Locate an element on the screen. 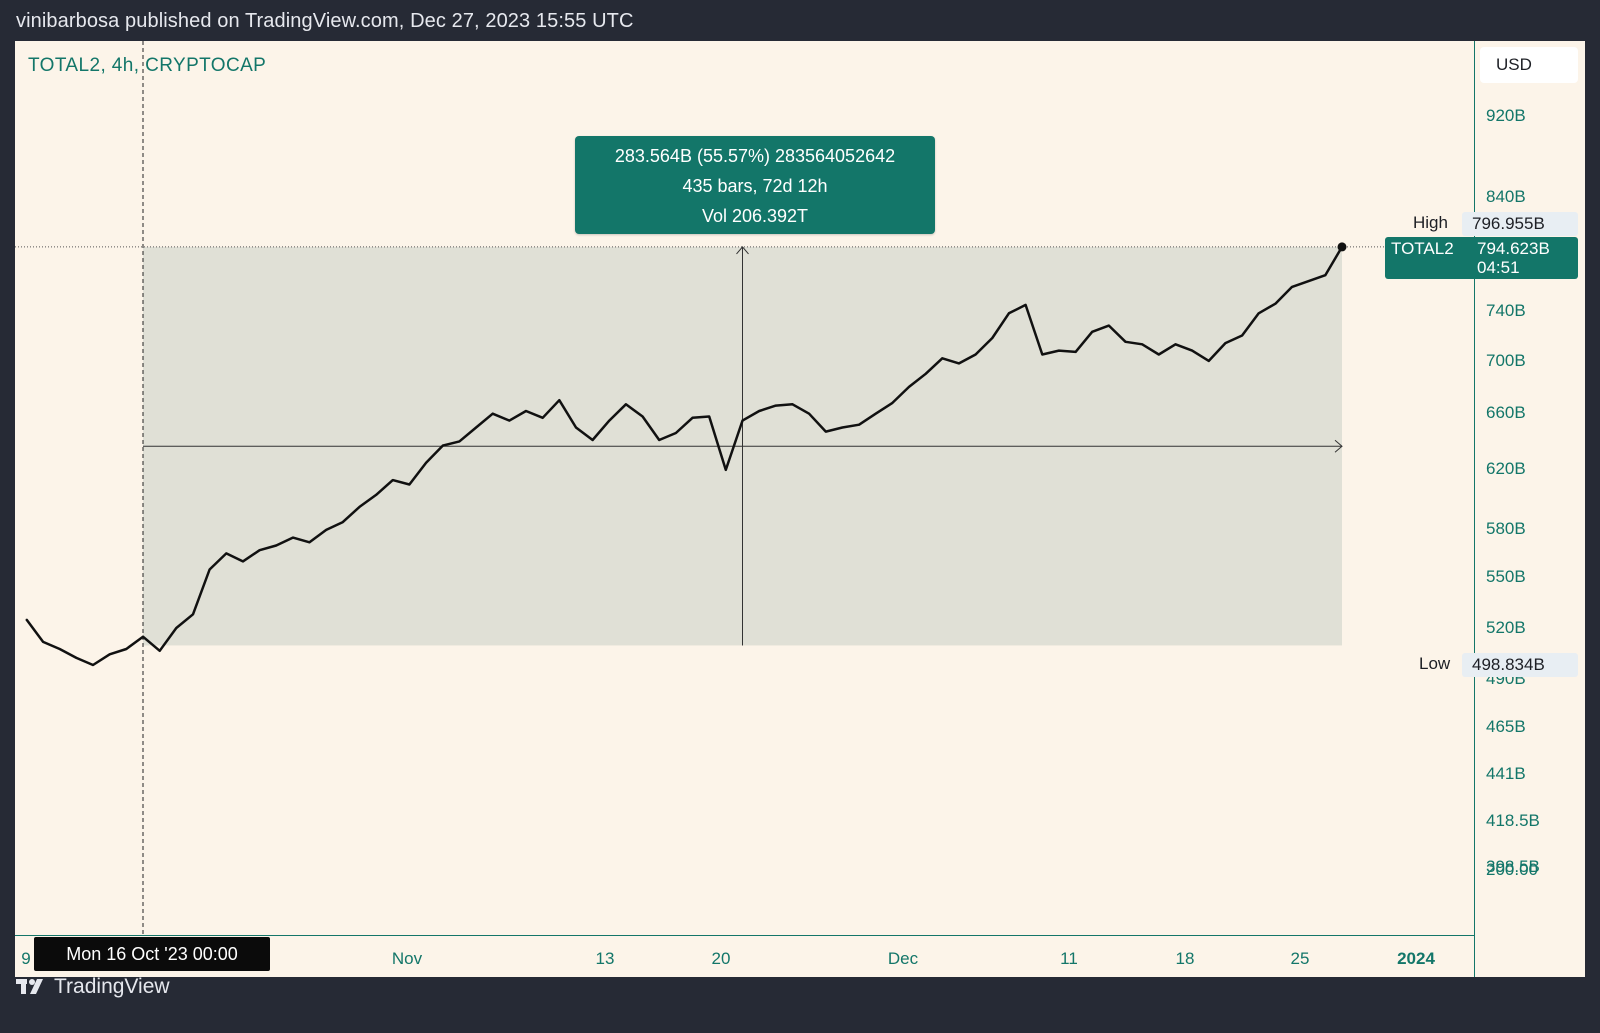 The image size is (1600, 1033). time-tick-label: 13 is located at coordinates (605, 958).